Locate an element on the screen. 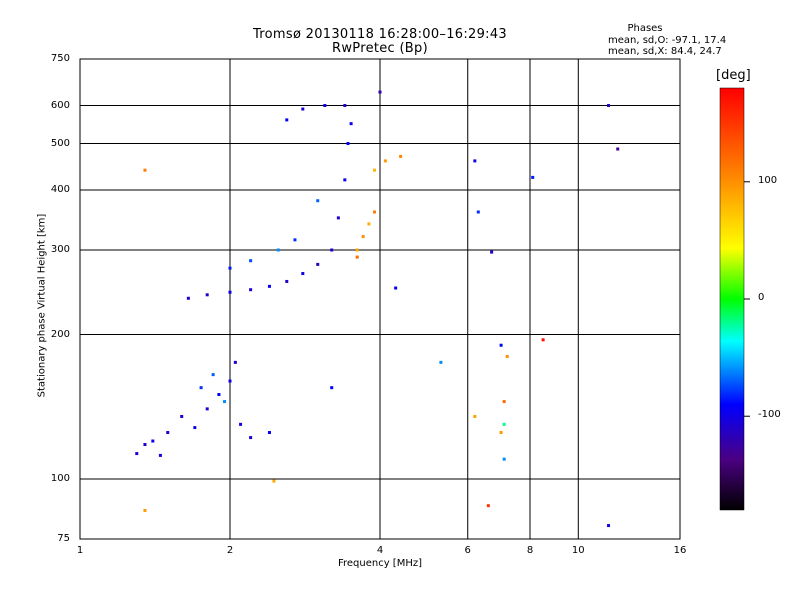 Image resolution: width=800 pixels, height=600 pixels. y-tick-label: 100 is located at coordinates (60, 479).